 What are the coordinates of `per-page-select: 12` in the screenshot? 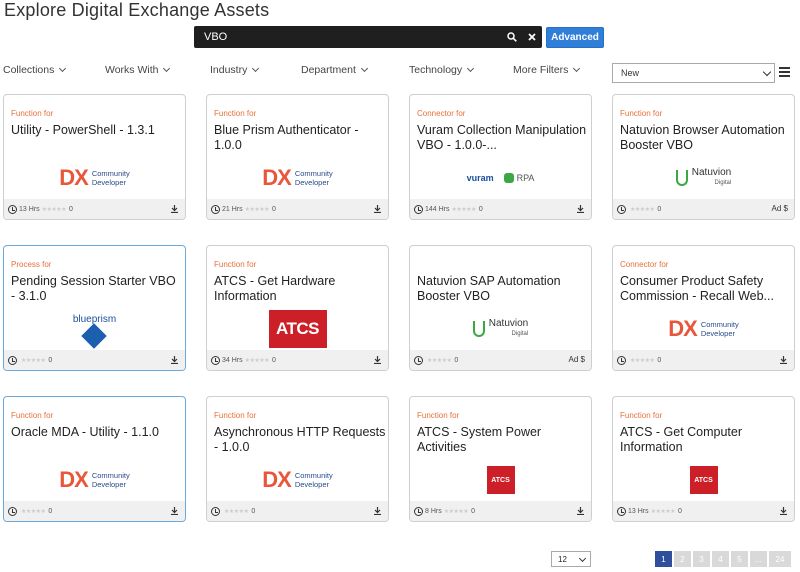 It's located at (571, 559).